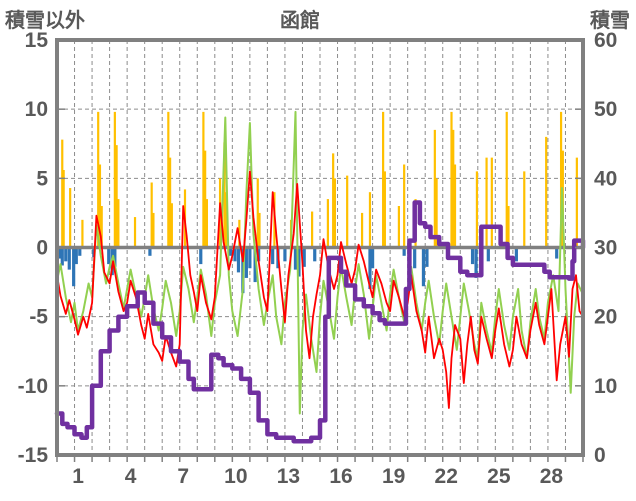 Image resolution: width=636 pixels, height=501 pixels. Describe the element at coordinates (610, 21) in the screenshot. I see `right-axis-title: 積雪` at that location.